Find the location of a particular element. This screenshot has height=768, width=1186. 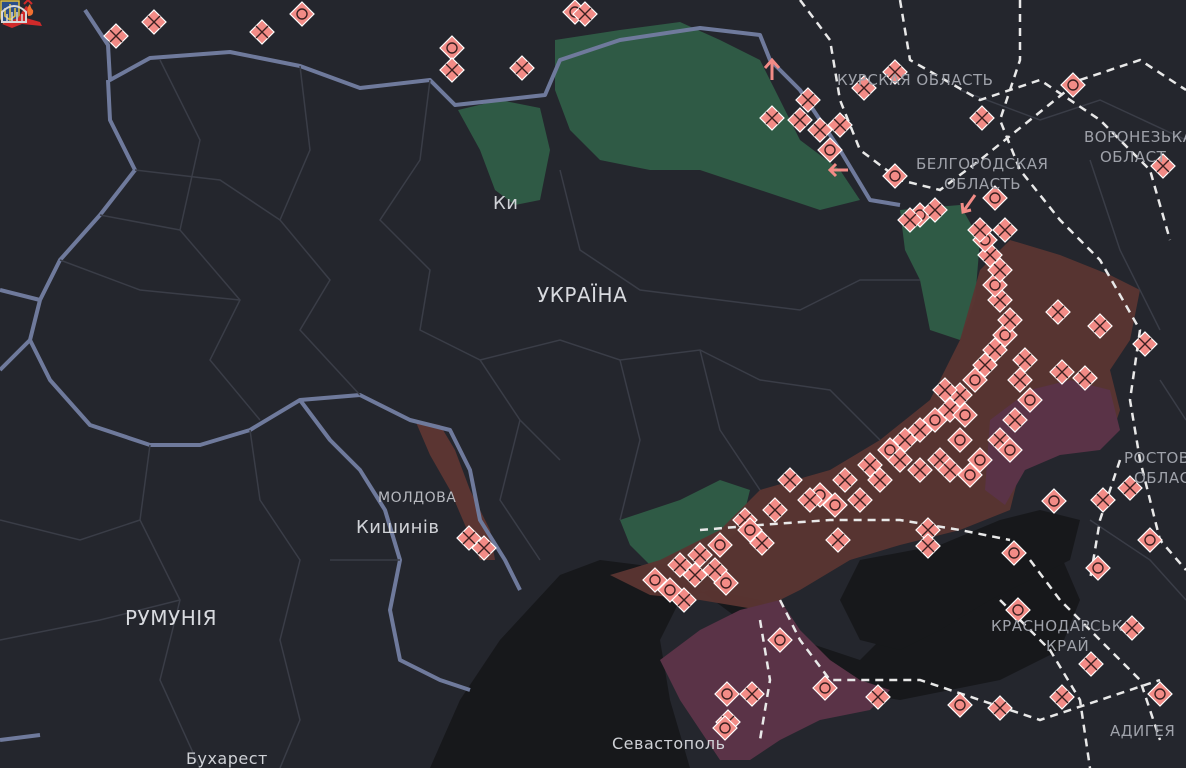

label-bucharest: Бухарест is located at coordinates (227, 758).